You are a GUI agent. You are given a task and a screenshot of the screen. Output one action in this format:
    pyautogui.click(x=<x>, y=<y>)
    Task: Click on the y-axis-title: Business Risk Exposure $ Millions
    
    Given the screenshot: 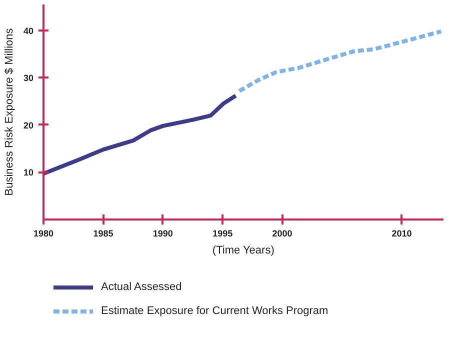 What is the action you would take?
    pyautogui.click(x=9, y=112)
    